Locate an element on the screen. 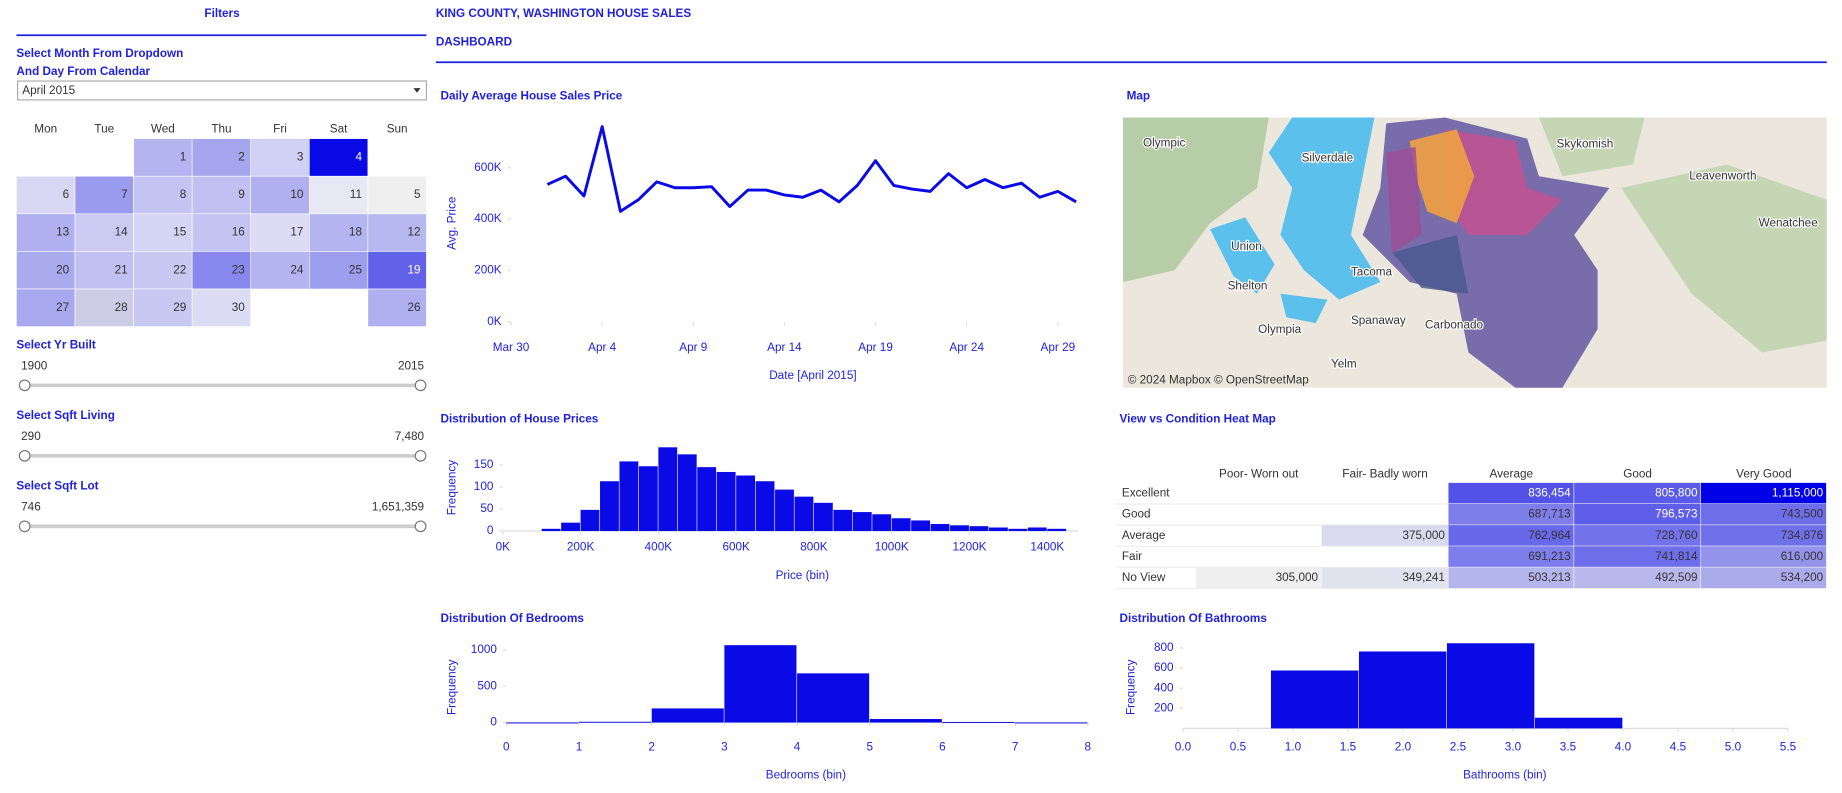 This screenshot has width=1842, height=793. map-zip is located at coordinates (1442, 176).